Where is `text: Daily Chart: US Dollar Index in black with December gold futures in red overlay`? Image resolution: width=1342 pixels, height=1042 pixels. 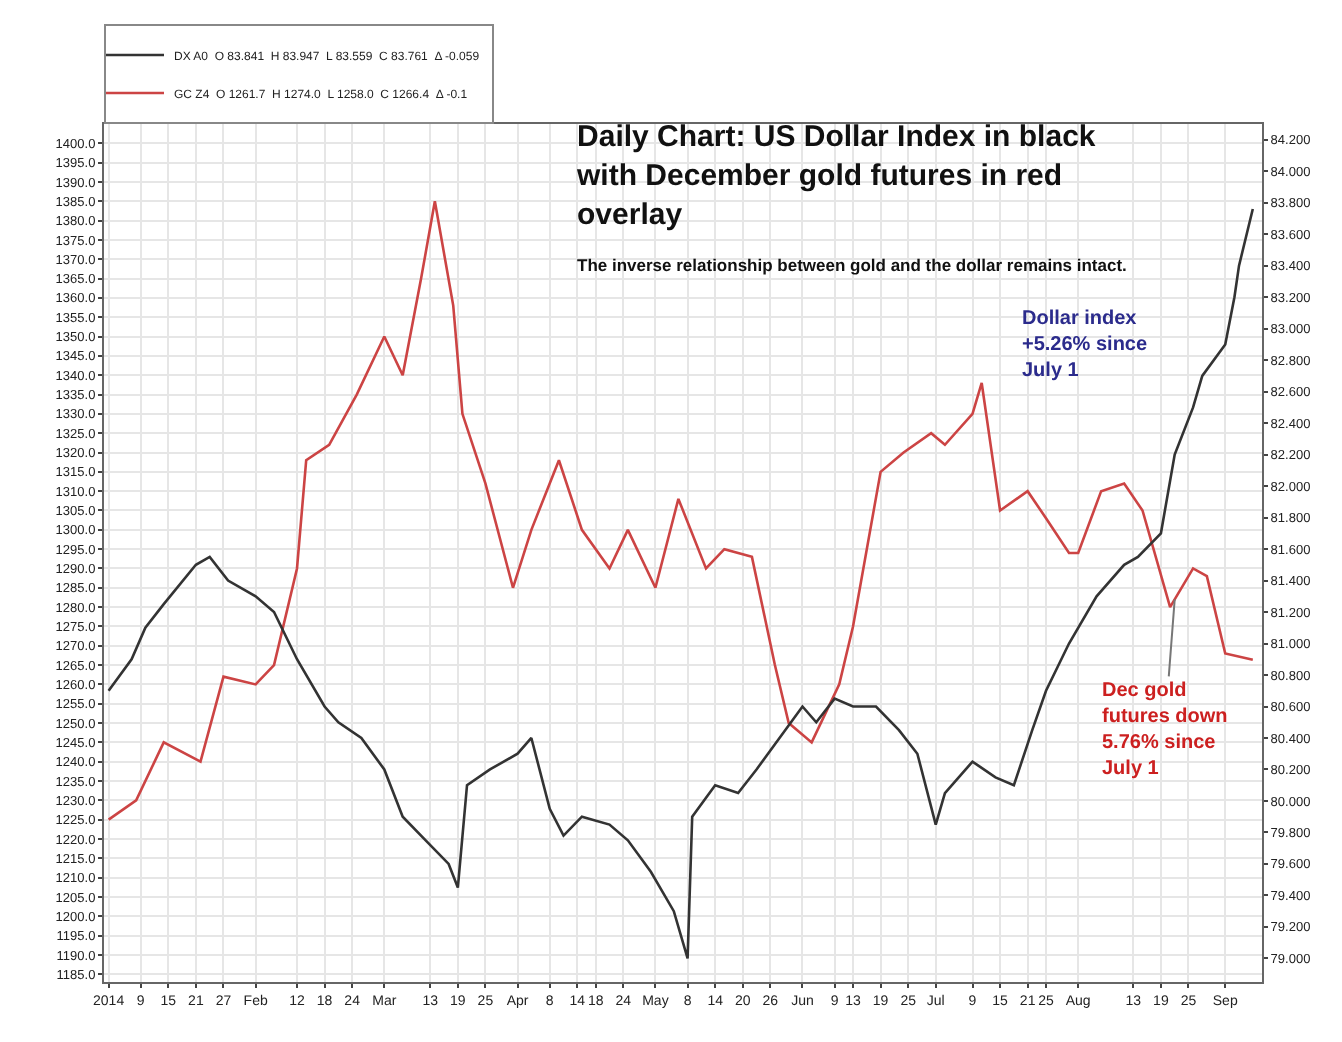
text: Daily Chart: US Dollar Index in black with December gold futures in red overlay is located at coordinates (836, 175).